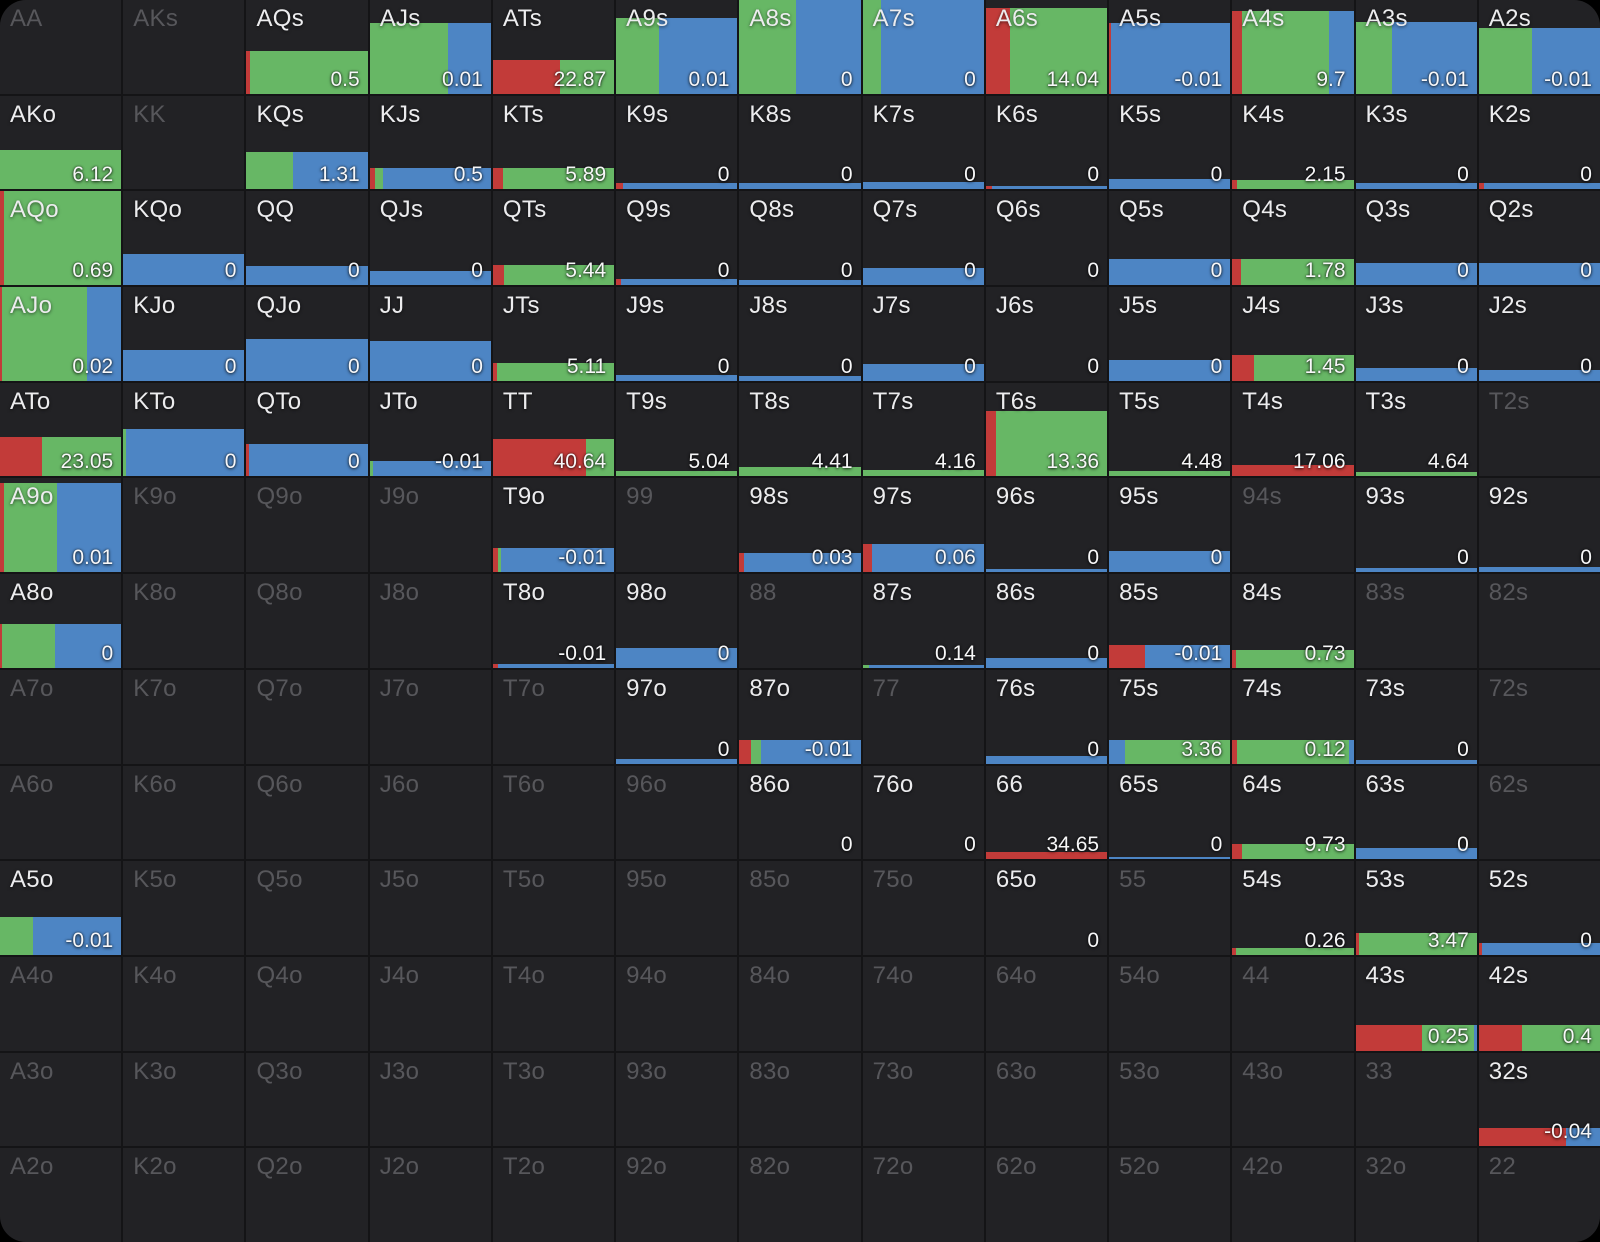 This screenshot has height=1242, width=1600. I want to click on cell-K8o: K8o, so click(184, 621).